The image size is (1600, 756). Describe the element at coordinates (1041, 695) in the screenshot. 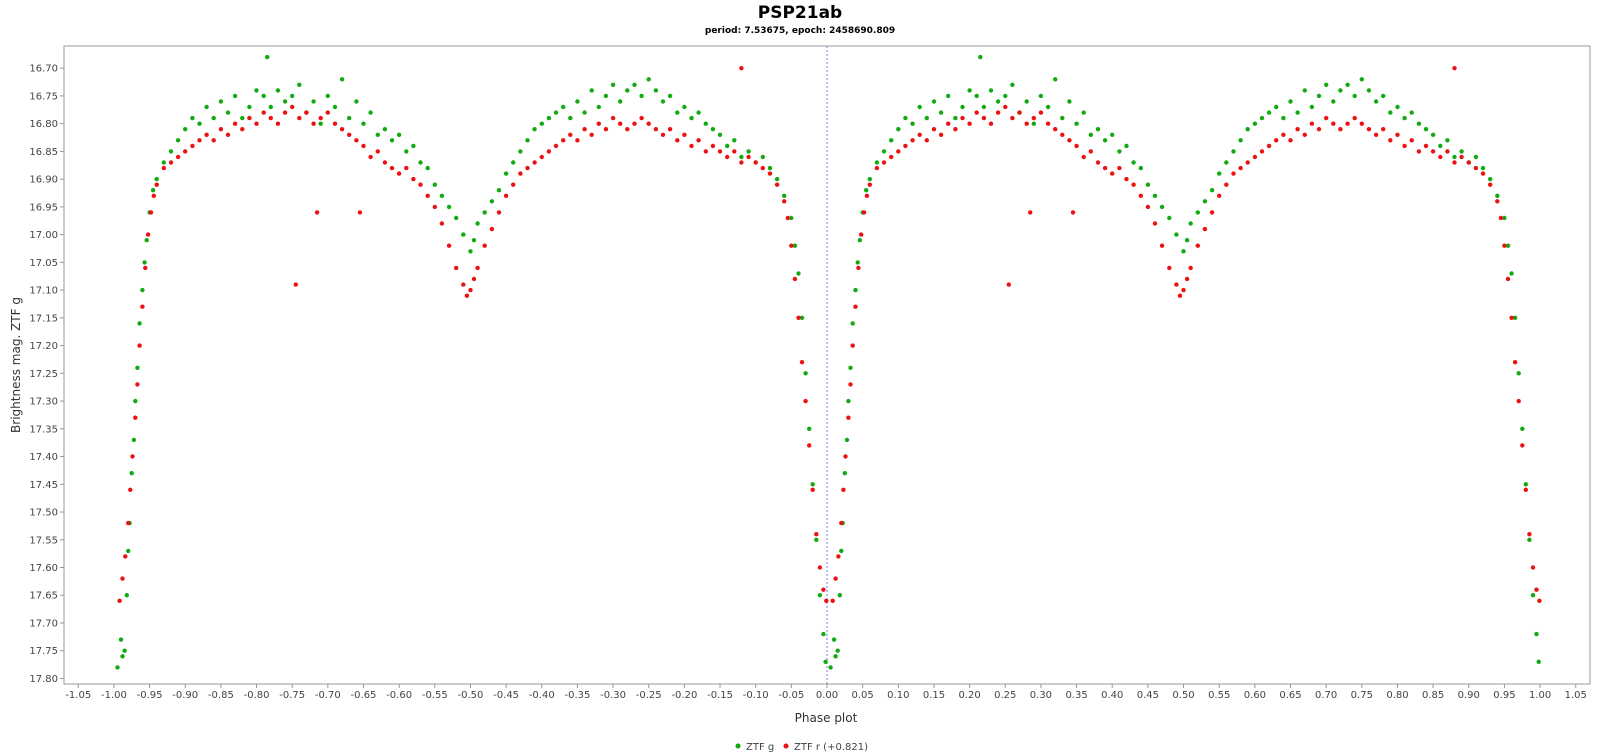

I see `x-tick-label: 0.30` at that location.